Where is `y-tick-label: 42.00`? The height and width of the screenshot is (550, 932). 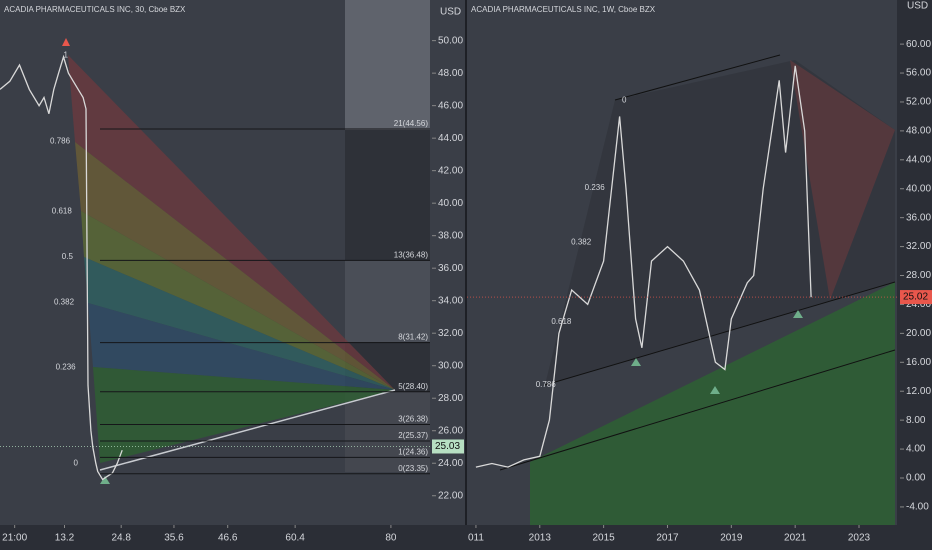 y-tick-label: 42.00 is located at coordinates (450, 170).